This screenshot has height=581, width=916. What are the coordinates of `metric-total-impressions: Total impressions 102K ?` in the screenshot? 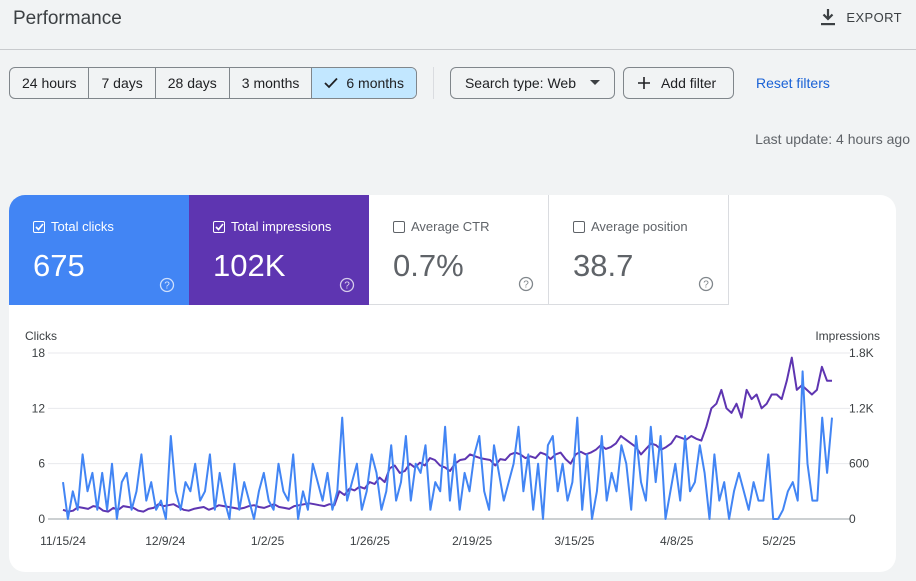 It's located at (279, 250).